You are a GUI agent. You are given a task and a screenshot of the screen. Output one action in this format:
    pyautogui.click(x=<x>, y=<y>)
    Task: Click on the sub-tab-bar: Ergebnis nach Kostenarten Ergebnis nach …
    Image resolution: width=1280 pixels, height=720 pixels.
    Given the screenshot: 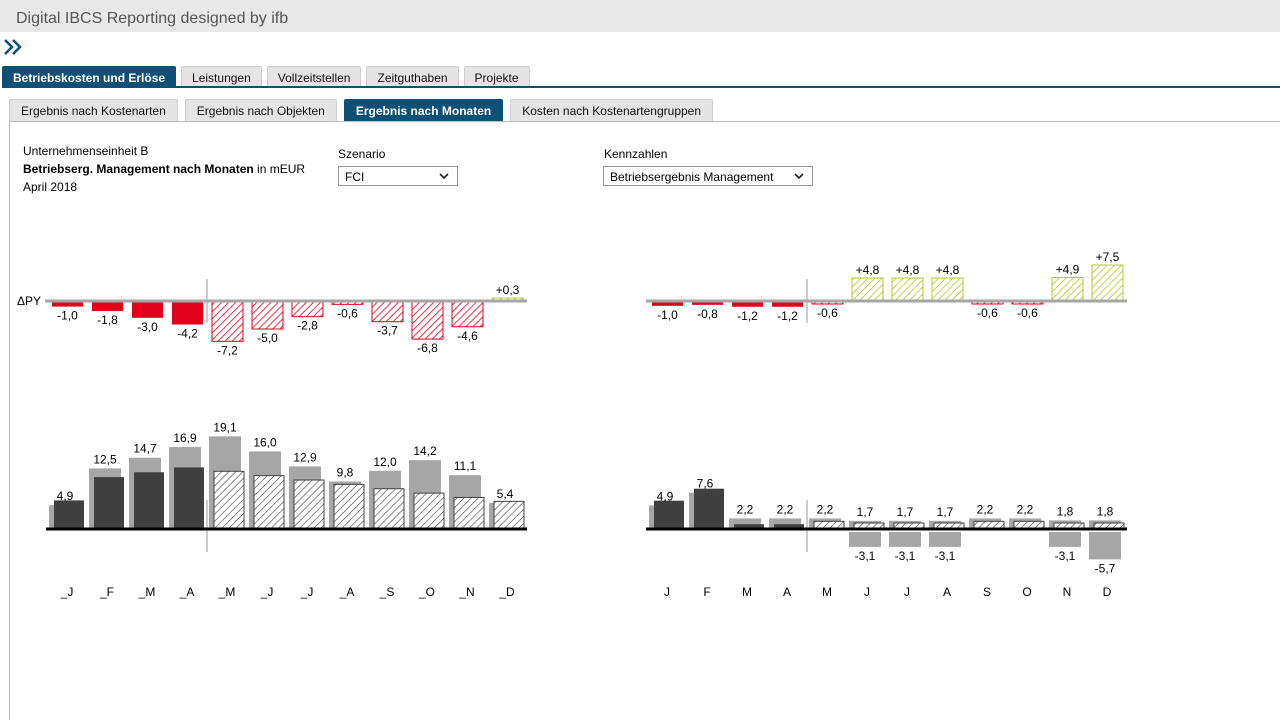 What is the action you would take?
    pyautogui.click(x=361, y=110)
    